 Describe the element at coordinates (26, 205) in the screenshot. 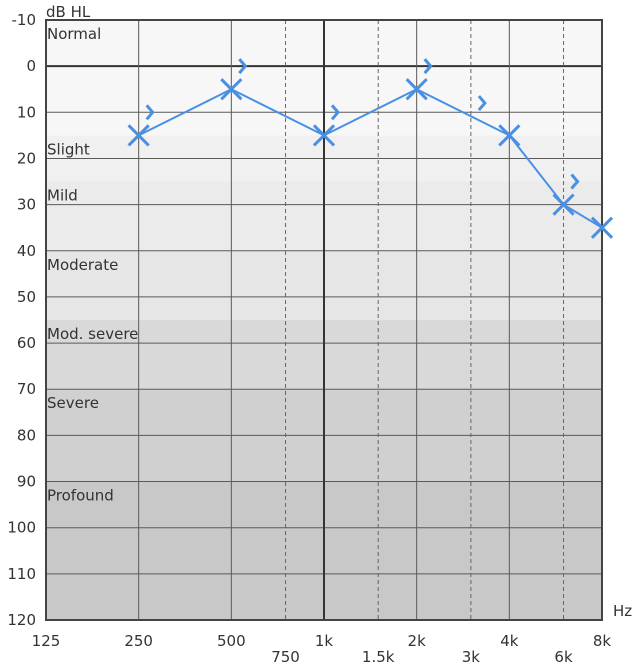

I see `y-tick-label: 30` at that location.